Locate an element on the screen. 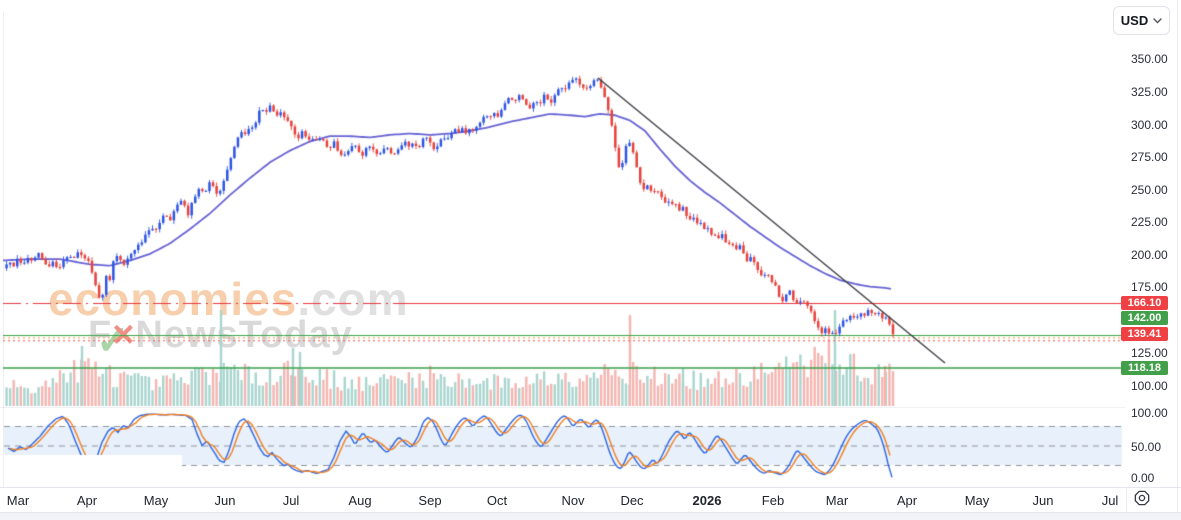 Image resolution: width=1181 pixels, height=520 pixels. stoch-tick-label: 50.00 is located at coordinates (1146, 447).